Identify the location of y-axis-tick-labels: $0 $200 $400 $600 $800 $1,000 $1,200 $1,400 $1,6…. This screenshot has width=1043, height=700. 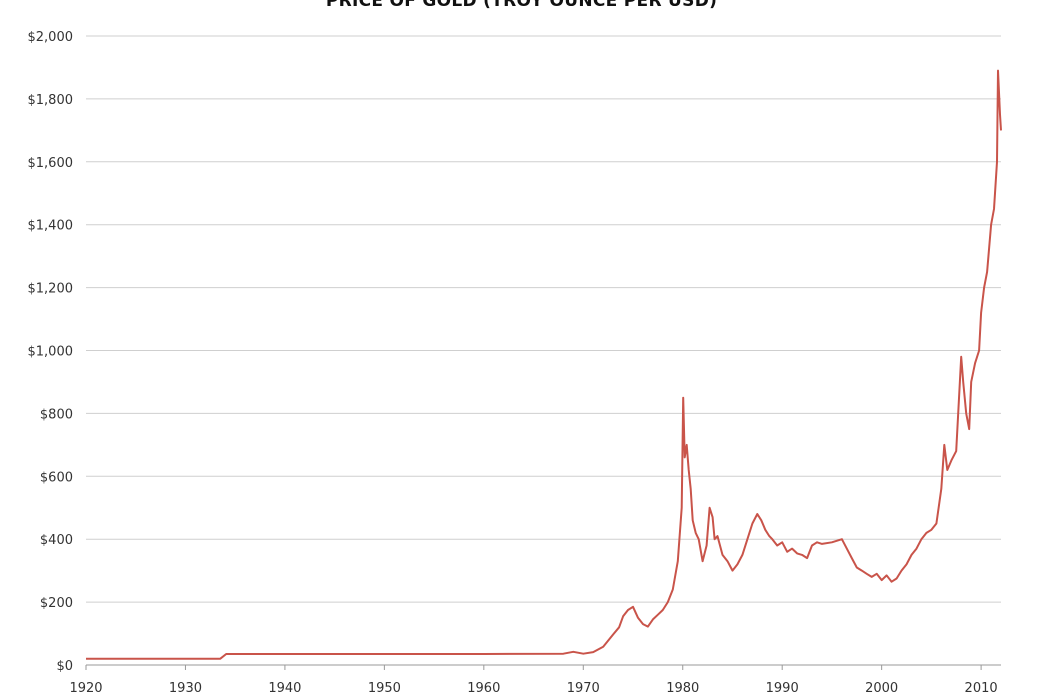
(51, 352).